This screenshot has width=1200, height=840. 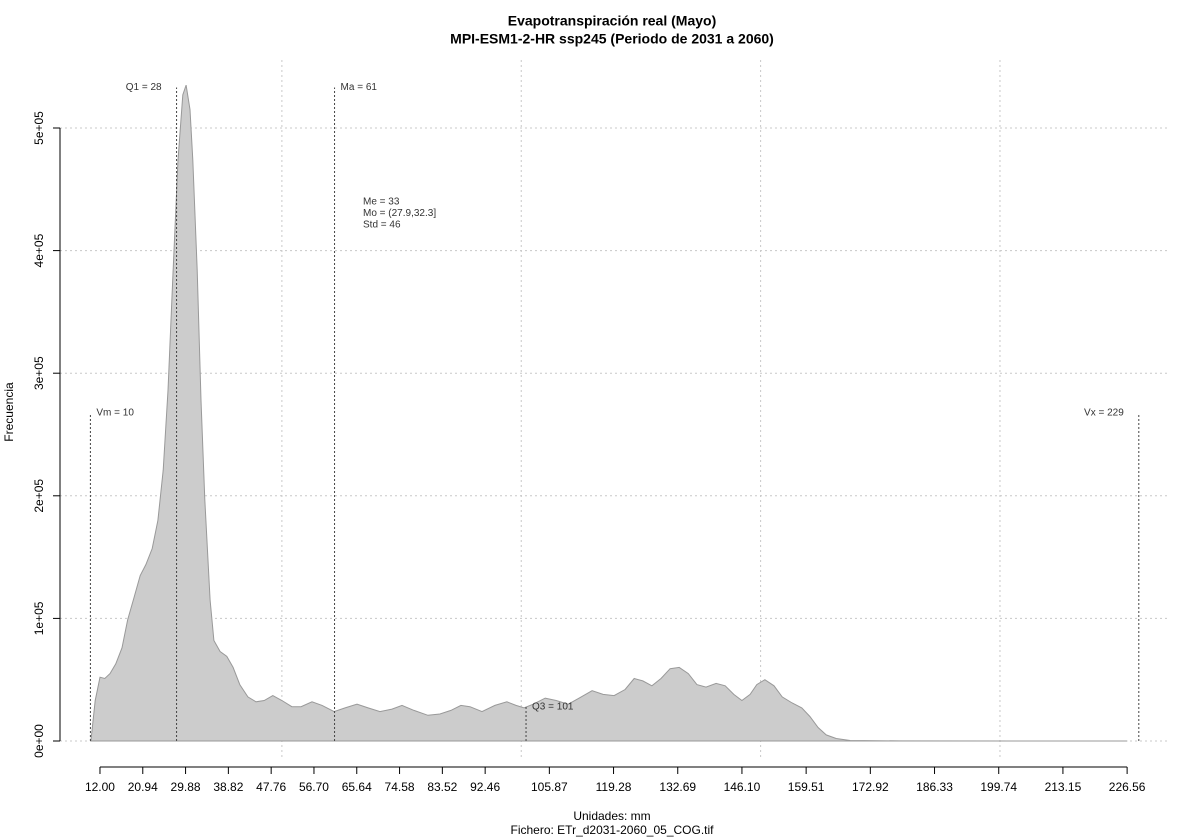 What do you see at coordinates (143, 787) in the screenshot?
I see `x-tick-label: 20.94` at bounding box center [143, 787].